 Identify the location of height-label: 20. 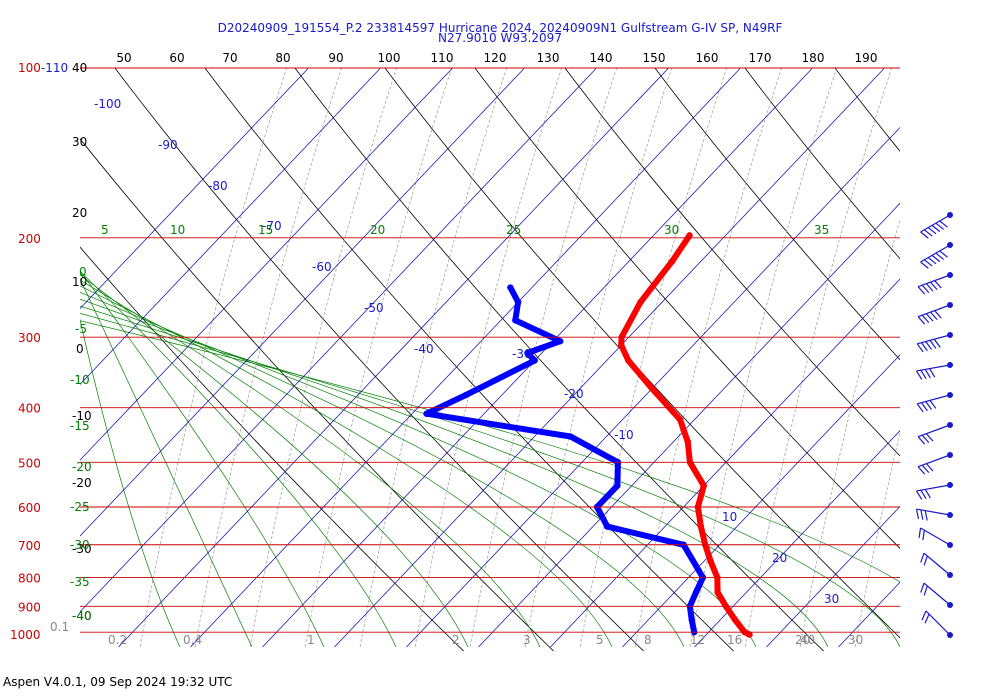
(79, 213).